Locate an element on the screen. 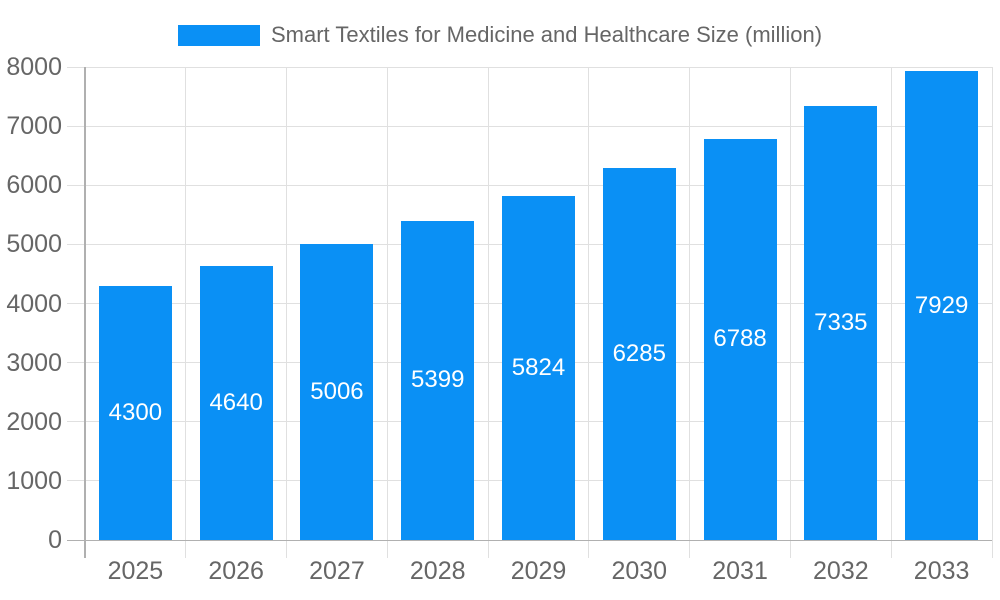 The image size is (1000, 600). bar-value-label: 7929 is located at coordinates (941, 305).